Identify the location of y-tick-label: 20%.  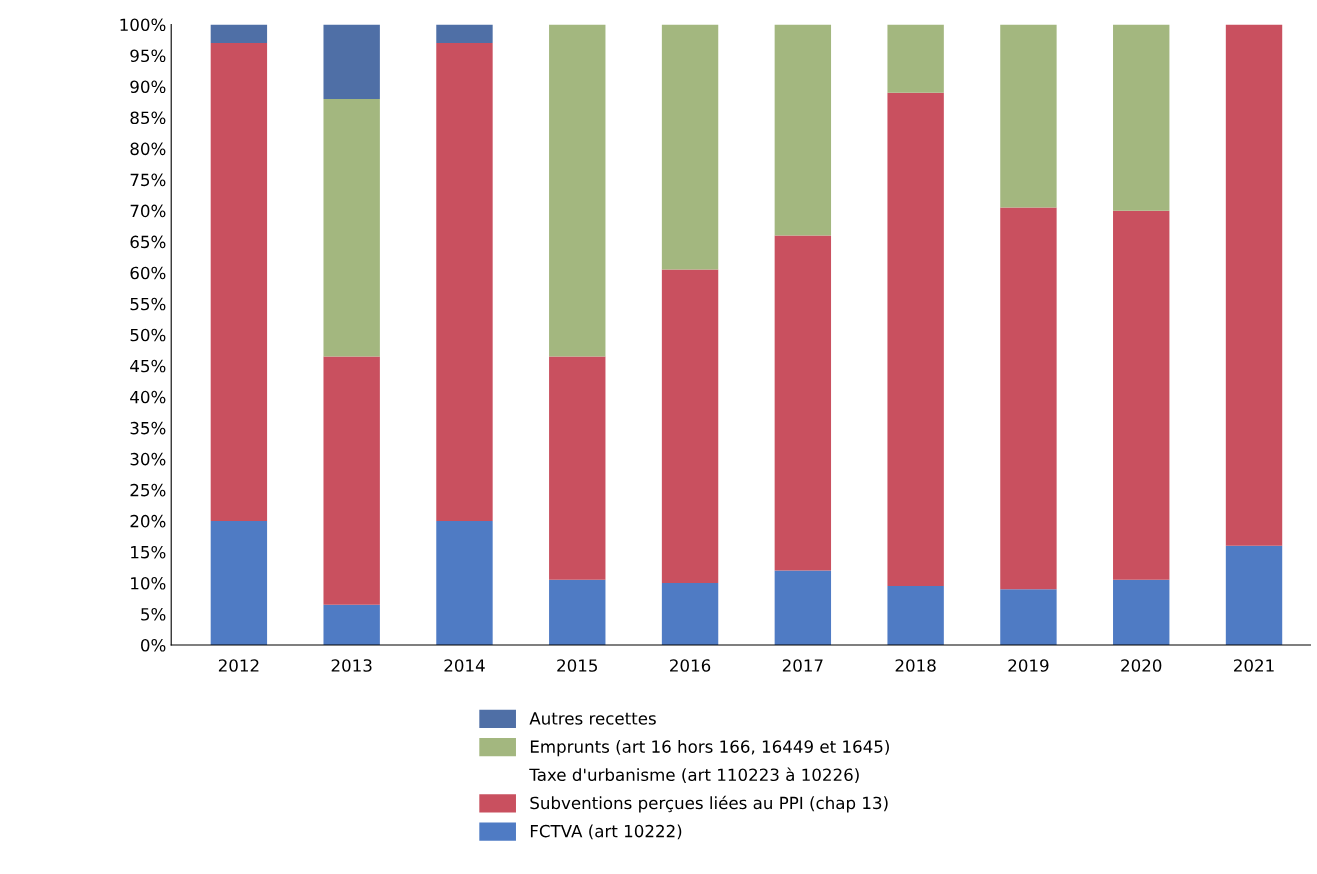
(148, 521).